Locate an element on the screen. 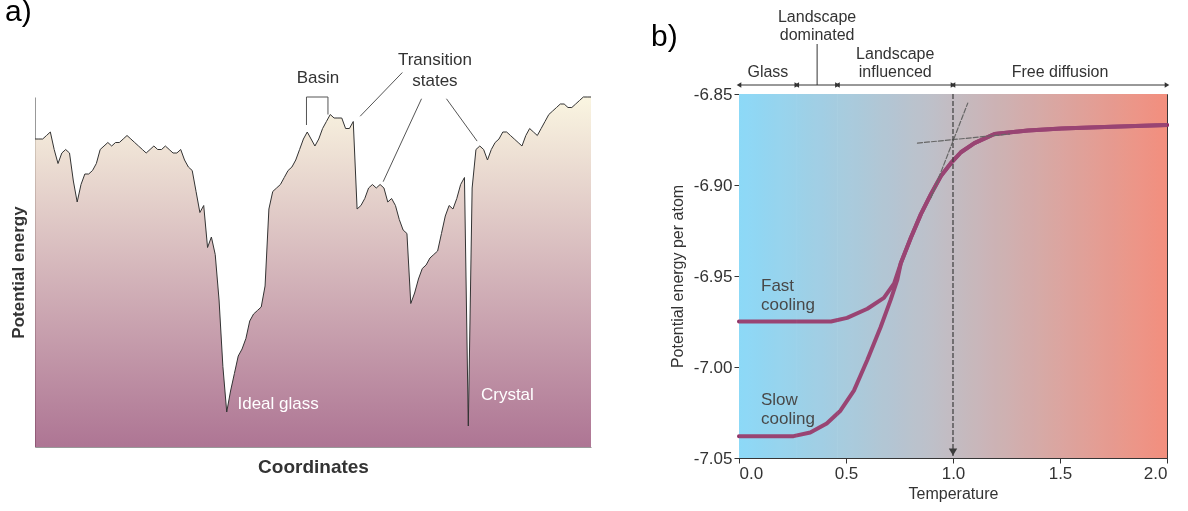 This screenshot has height=511, width=1188. x-tick-label: 0.5 is located at coordinates (846, 473).